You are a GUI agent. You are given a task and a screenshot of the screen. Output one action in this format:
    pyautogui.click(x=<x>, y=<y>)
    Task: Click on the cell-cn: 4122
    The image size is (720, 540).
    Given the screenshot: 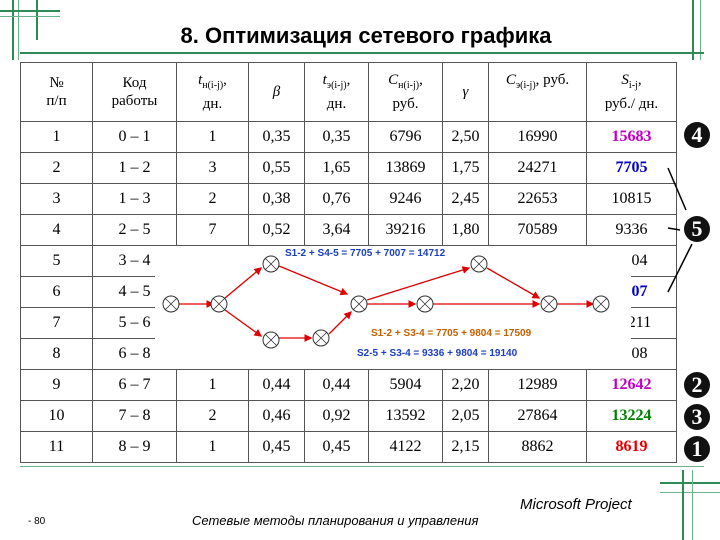 What is the action you would take?
    pyautogui.click(x=405, y=447)
    